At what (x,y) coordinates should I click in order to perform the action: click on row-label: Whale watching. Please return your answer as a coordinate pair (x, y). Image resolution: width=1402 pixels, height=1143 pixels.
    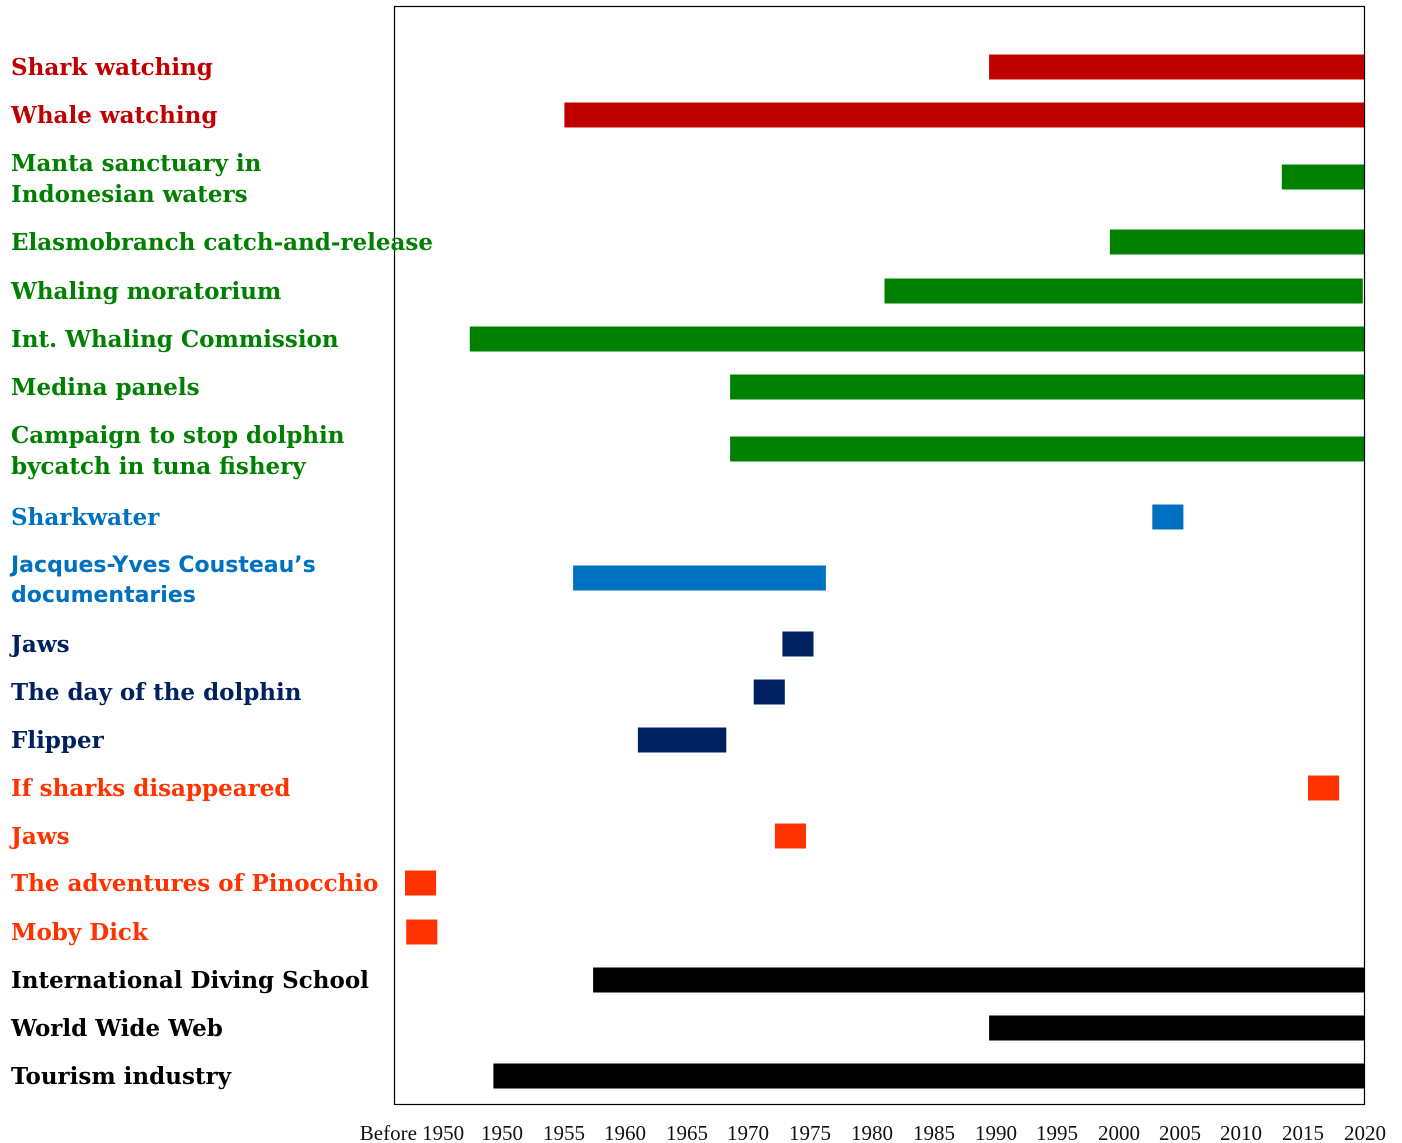
    Looking at the image, I should click on (113, 115).